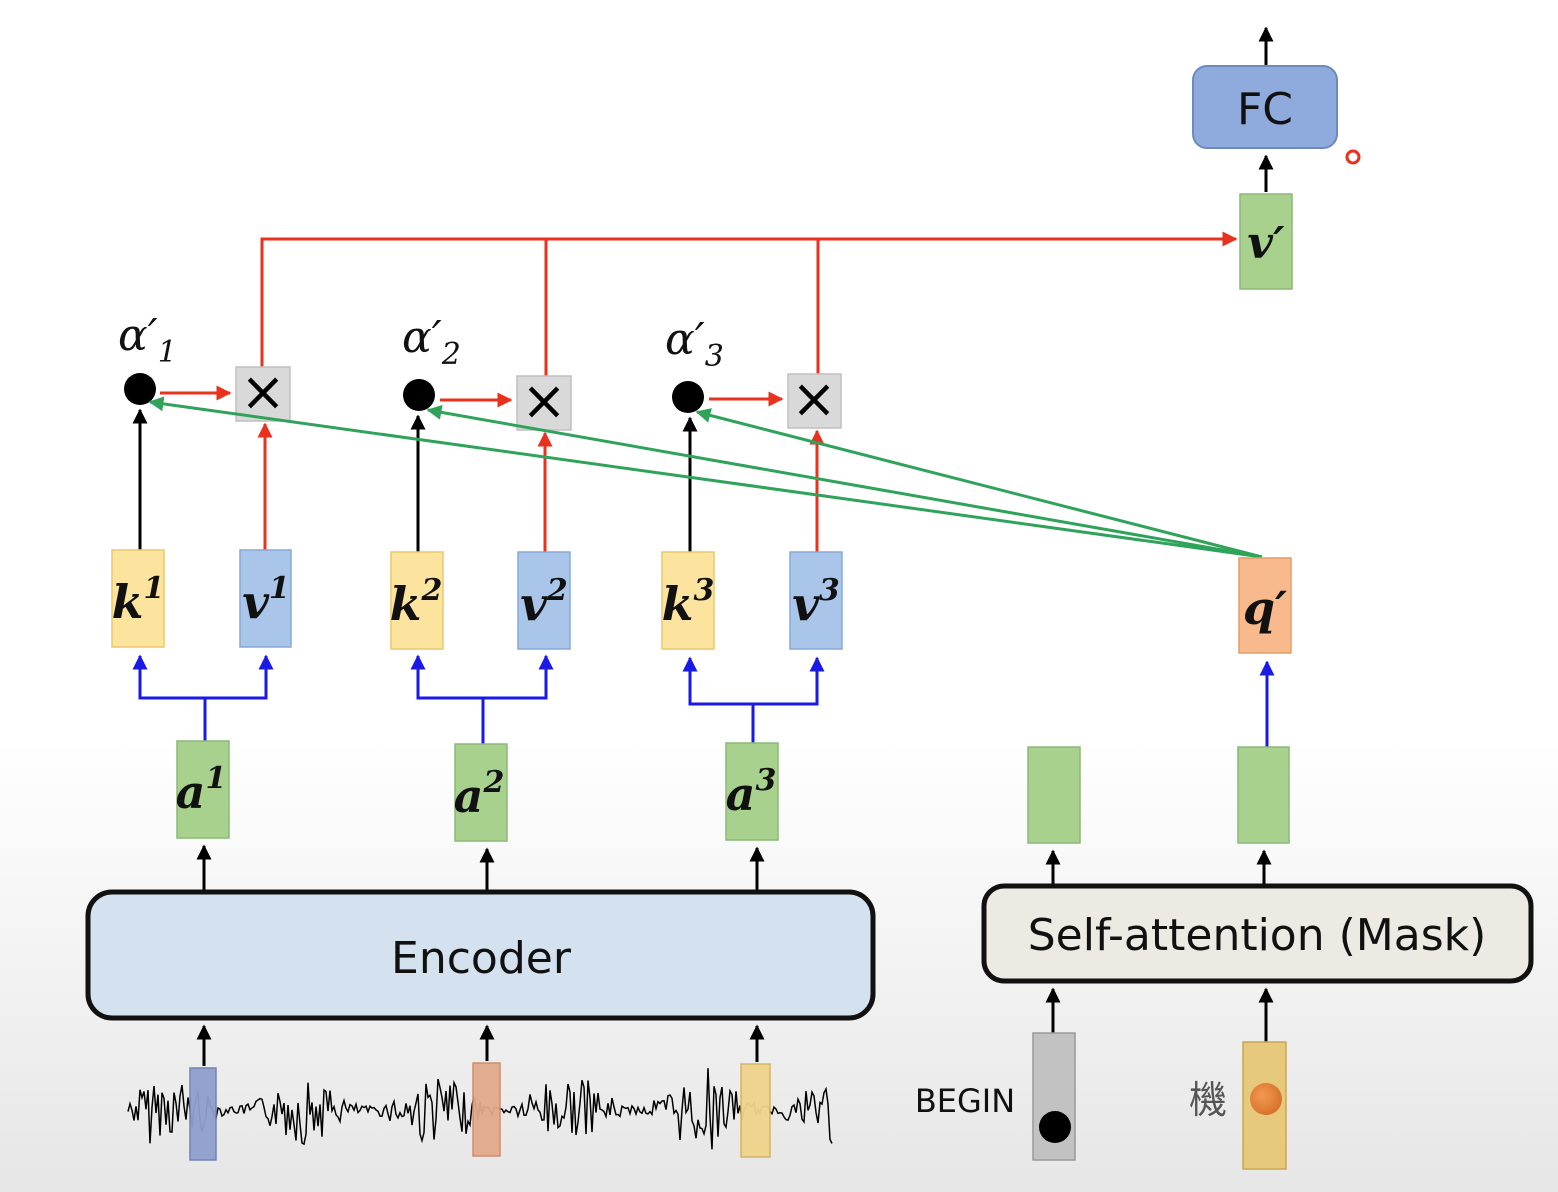 Image resolution: width=1558 pixels, height=1192 pixels. I want to click on alpha-1-label: α′1, so click(147, 340).